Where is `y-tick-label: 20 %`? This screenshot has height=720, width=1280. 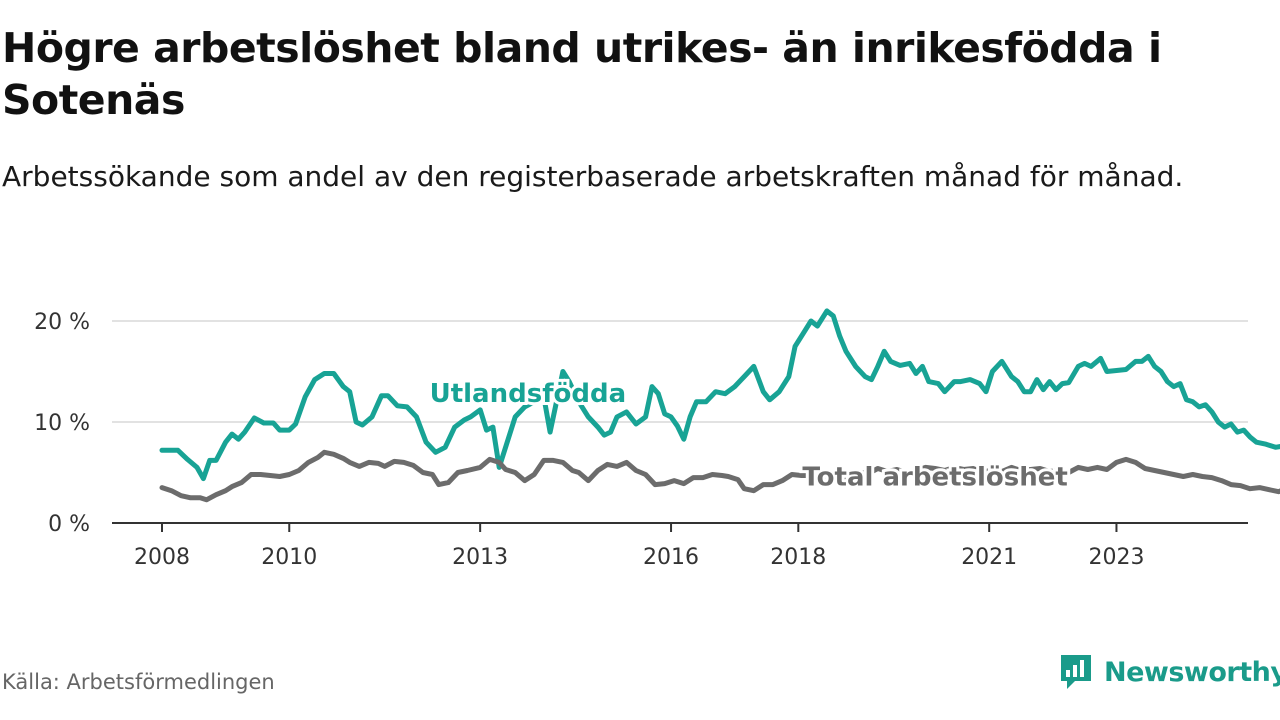 y-tick-label: 20 % is located at coordinates (62, 322).